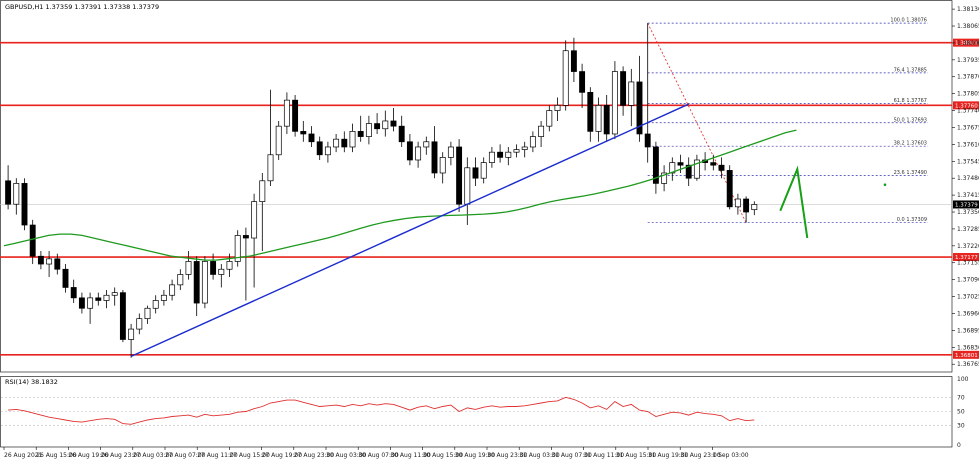 The image size is (979, 460). I want to click on price-tick-label: 1.38130, so click(968, 9).